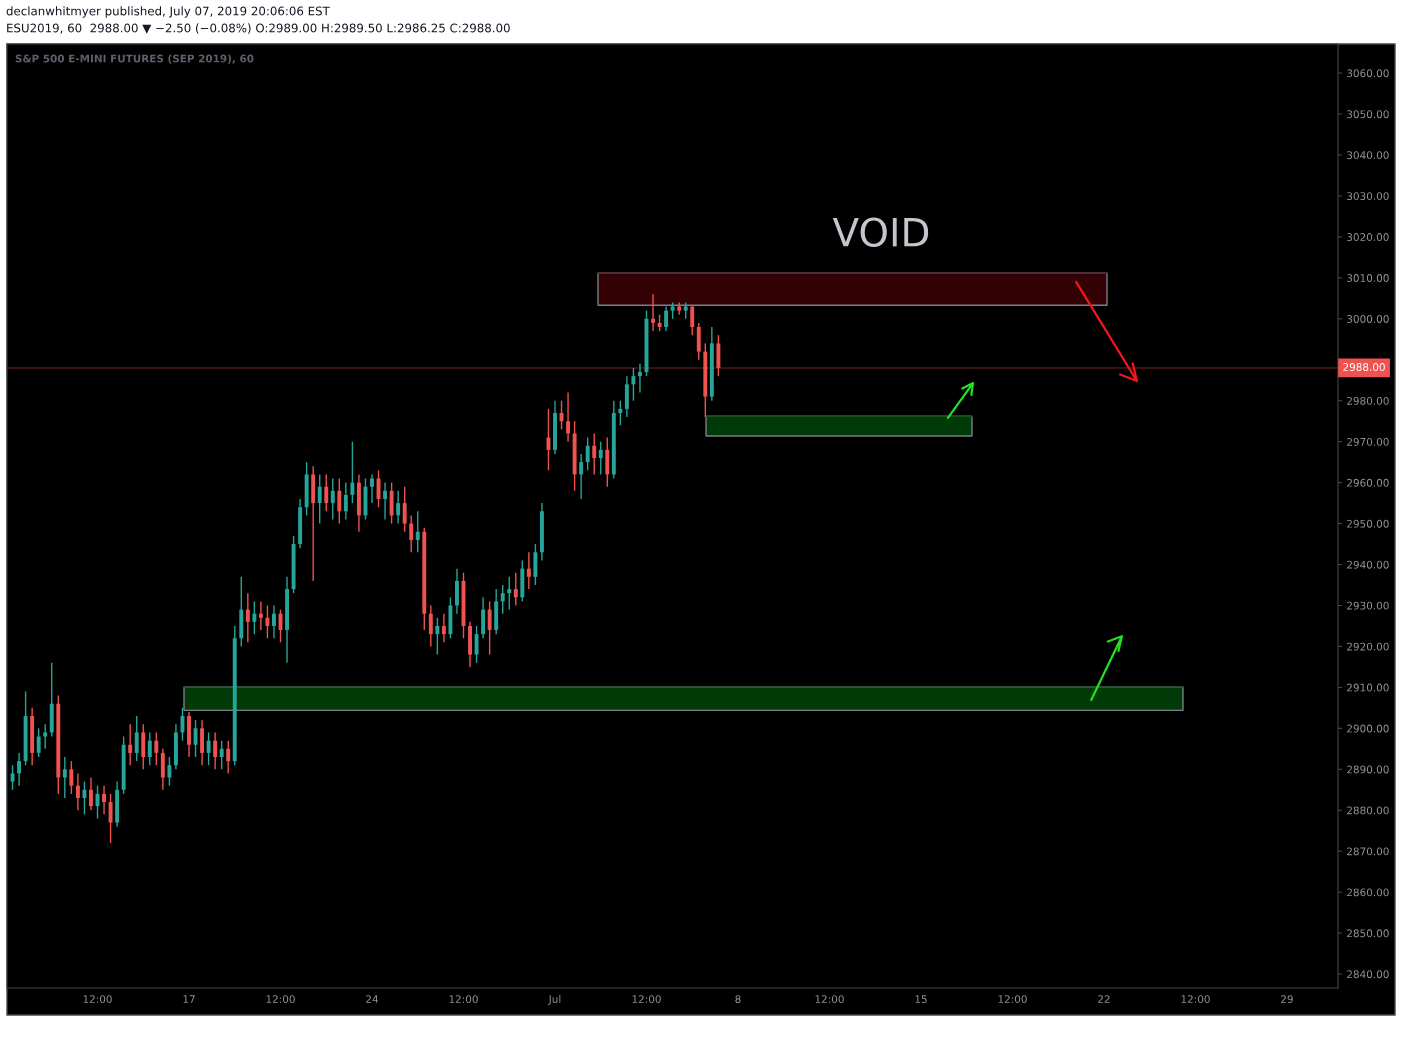  What do you see at coordinates (1368, 974) in the screenshot?
I see `y-tick-label: 2840.00` at bounding box center [1368, 974].